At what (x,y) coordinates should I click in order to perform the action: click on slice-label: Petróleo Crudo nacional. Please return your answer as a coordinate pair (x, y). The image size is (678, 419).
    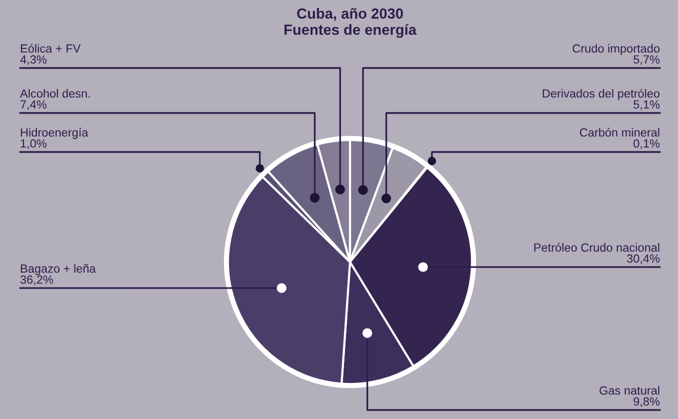
    Looking at the image, I should click on (597, 247).